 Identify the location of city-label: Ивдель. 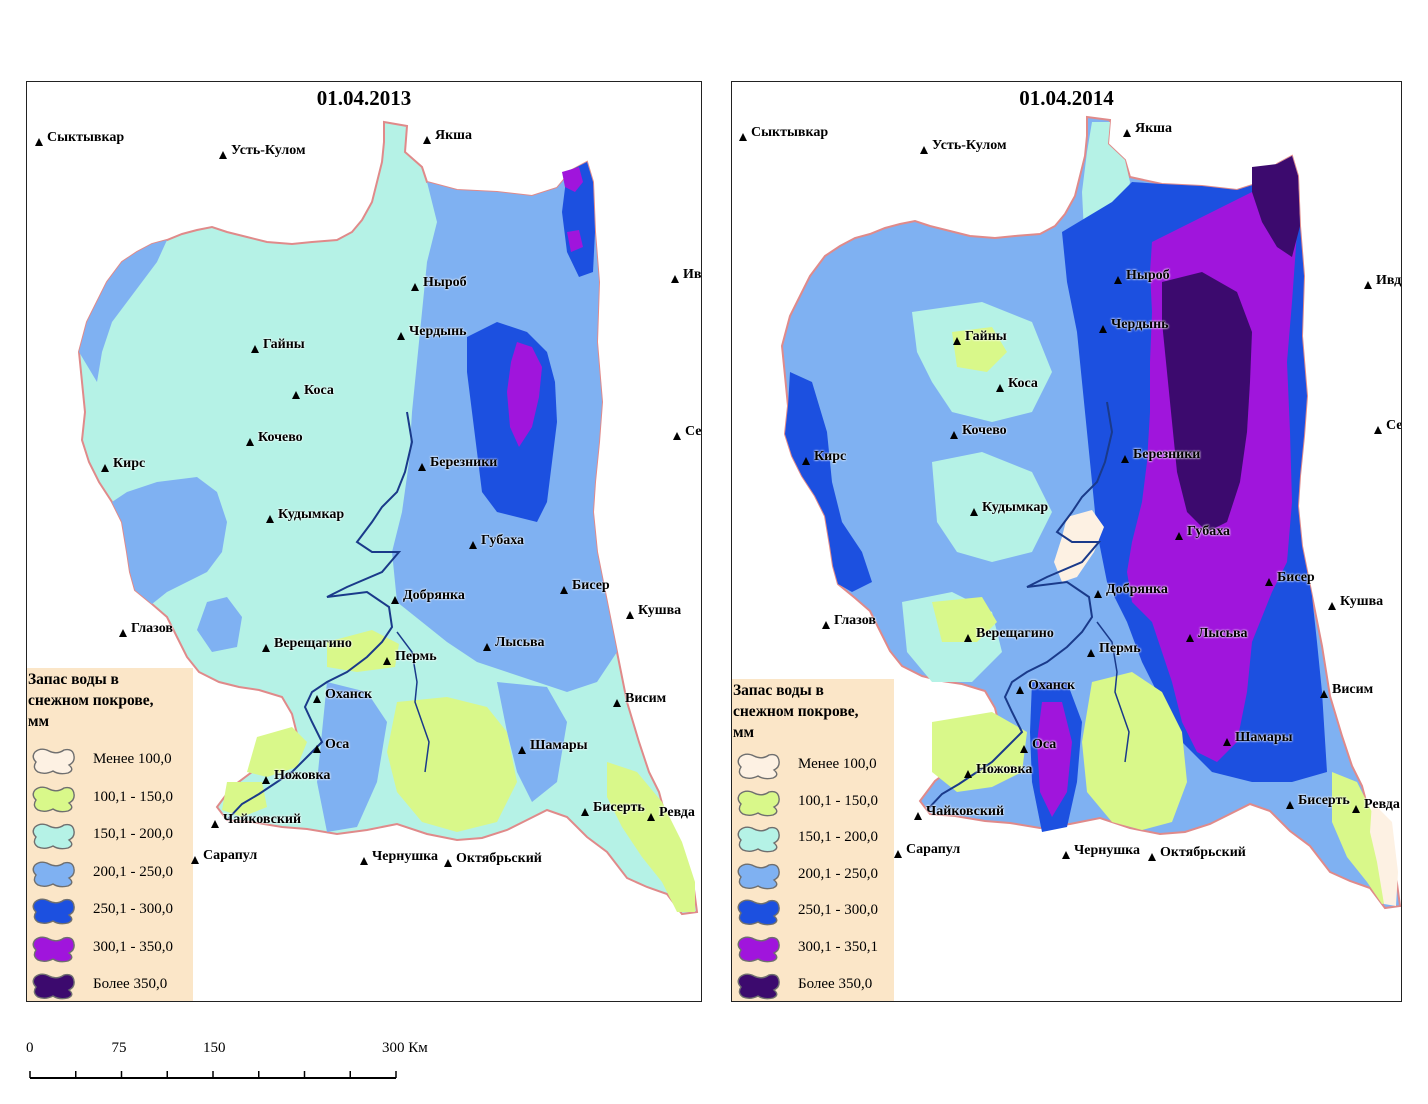
(1389, 280).